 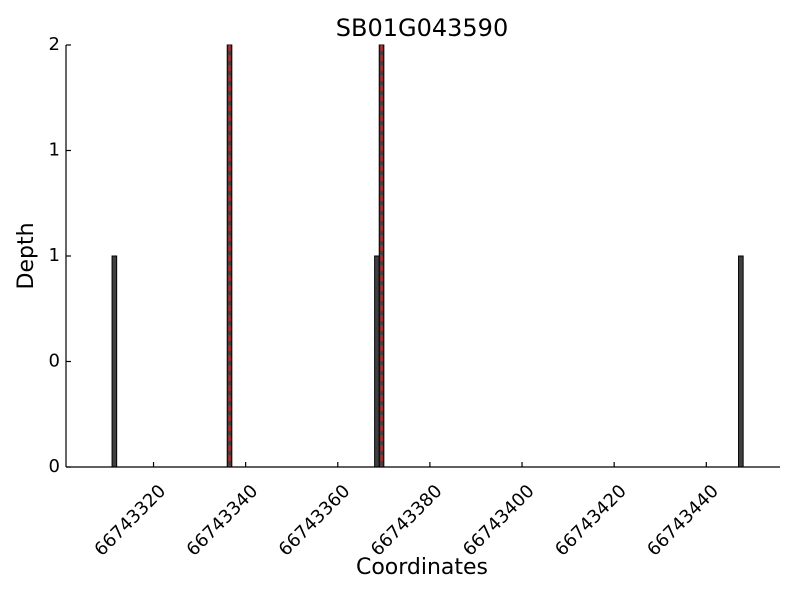 What do you see at coordinates (591, 521) in the screenshot?
I see `x-tick-label: 66743420` at bounding box center [591, 521].